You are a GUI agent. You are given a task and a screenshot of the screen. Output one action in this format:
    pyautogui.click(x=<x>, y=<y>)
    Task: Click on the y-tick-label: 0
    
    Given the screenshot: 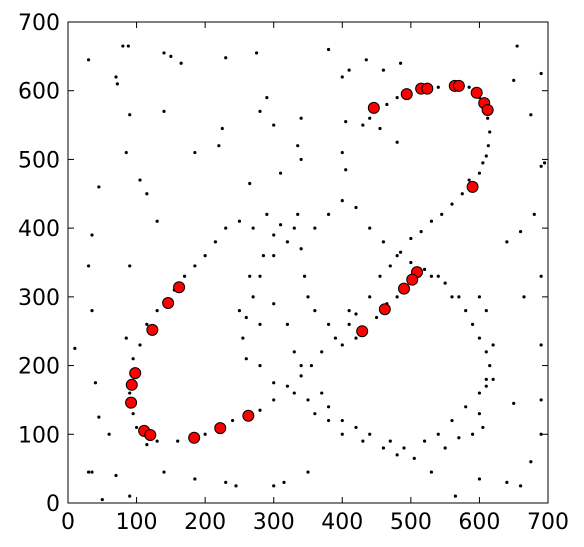 What is the action you would take?
    pyautogui.click(x=53, y=504)
    